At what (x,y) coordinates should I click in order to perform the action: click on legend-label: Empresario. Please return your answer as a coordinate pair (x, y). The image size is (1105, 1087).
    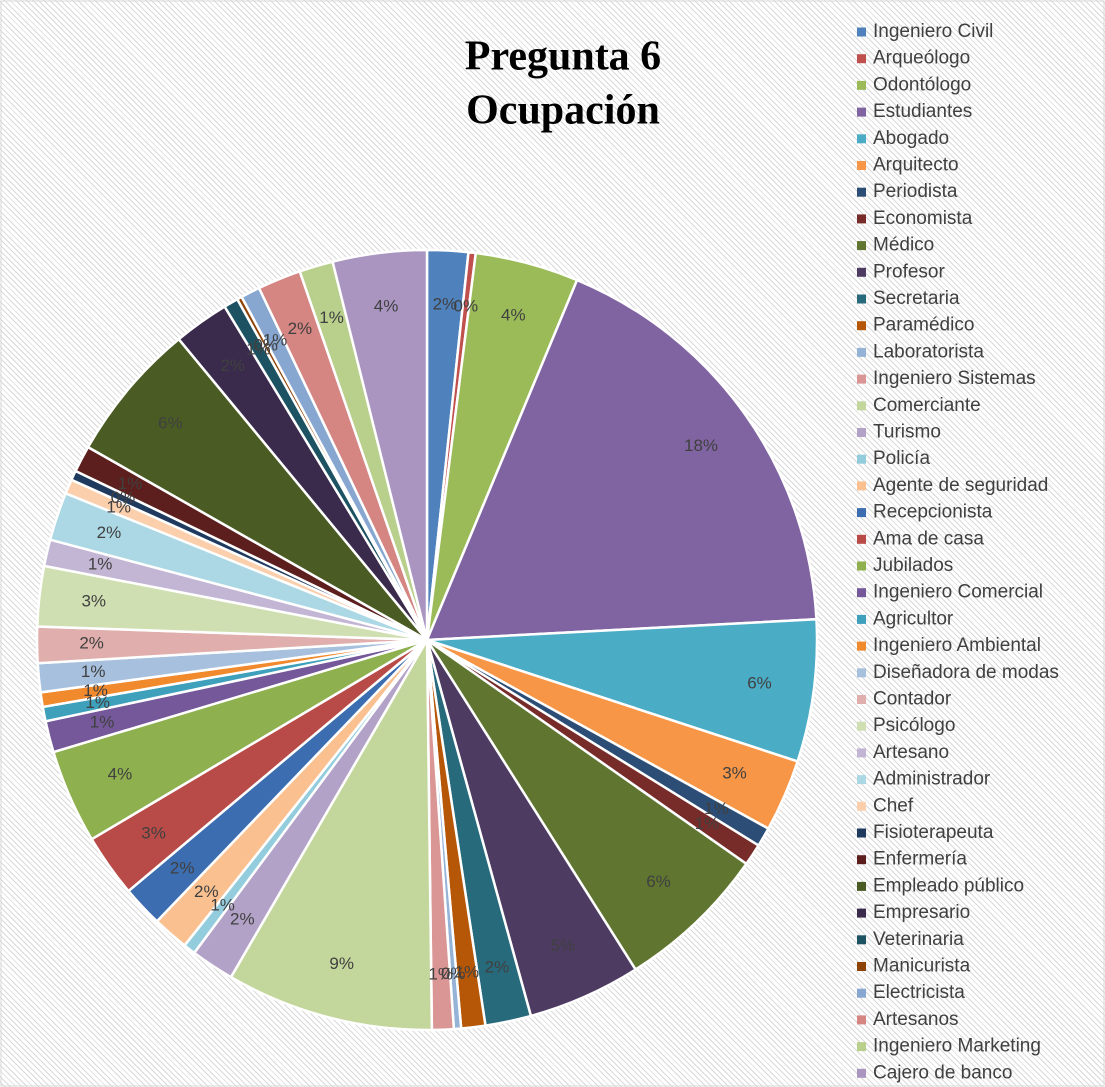
    Looking at the image, I should click on (921, 912).